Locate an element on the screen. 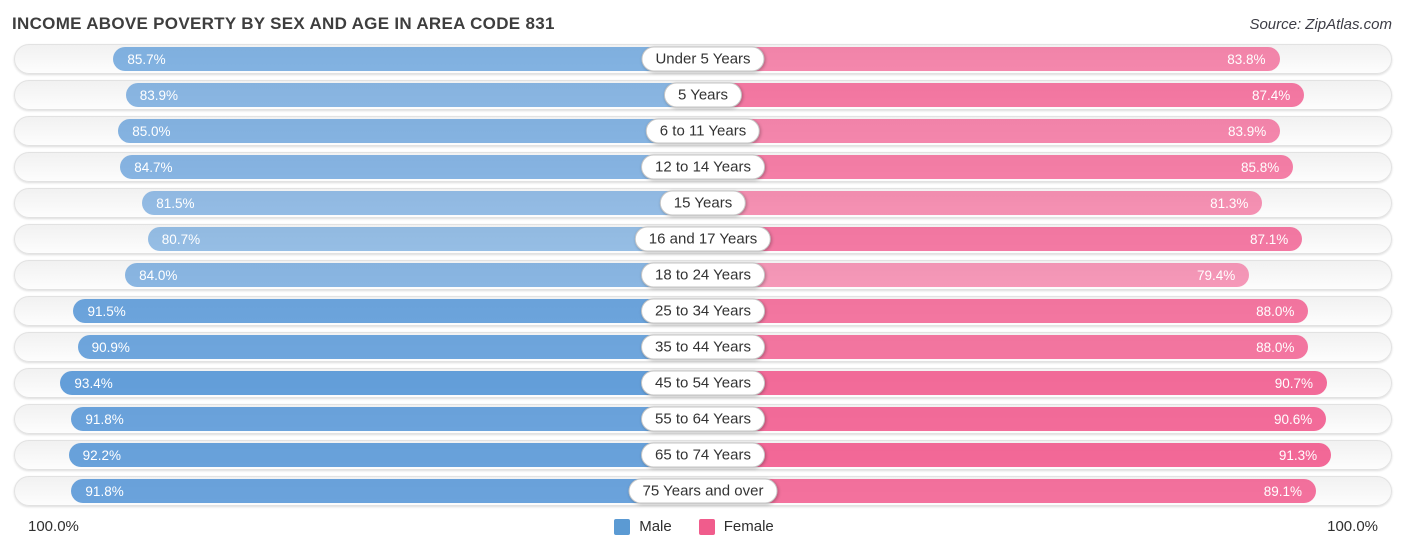 This screenshot has width=1406, height=559. chart-row: 85.0% 83.9% 6 to 11 Years is located at coordinates (703, 131).